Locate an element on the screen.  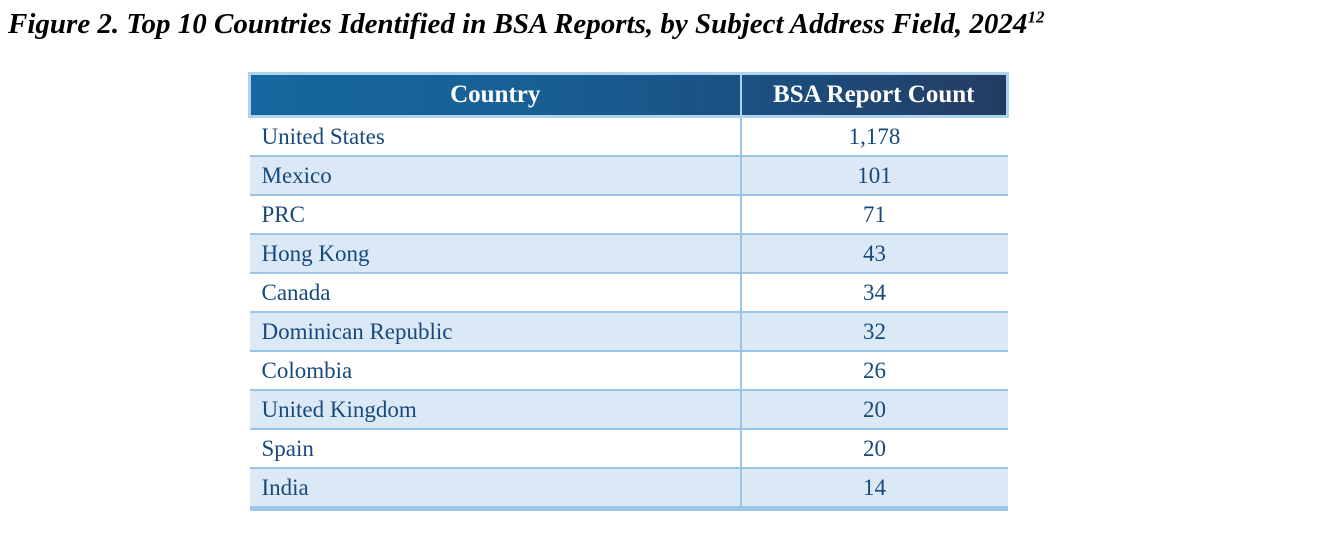
table-row: Canada 34 is located at coordinates (628, 293).